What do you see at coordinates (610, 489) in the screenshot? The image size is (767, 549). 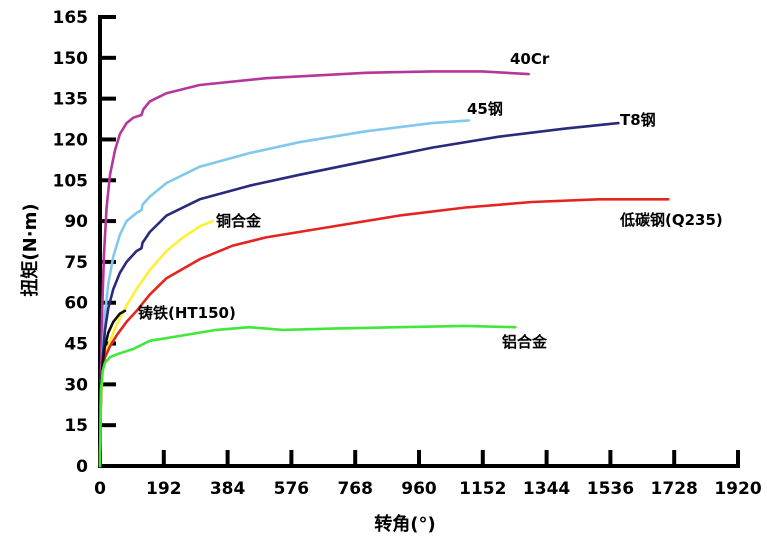 I see `x-tick-label: 1536` at bounding box center [610, 489].